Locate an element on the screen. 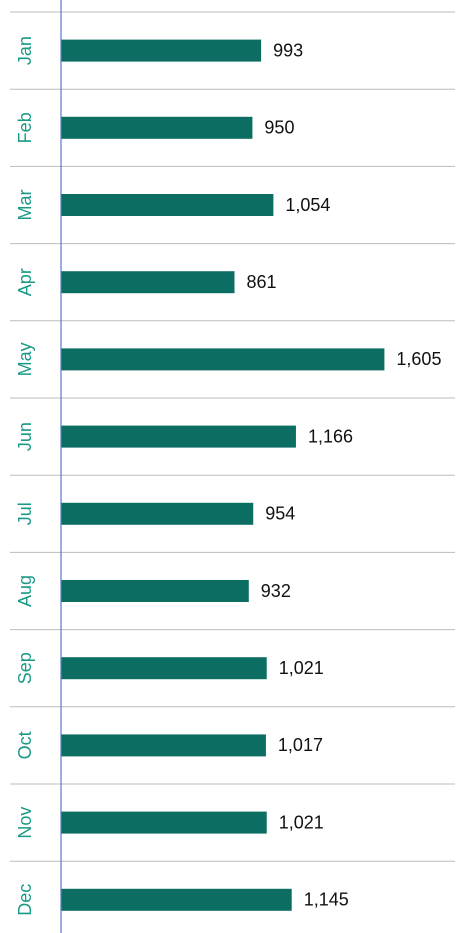 The width and height of the screenshot is (468, 933). value-label: 861 is located at coordinates (261, 282).